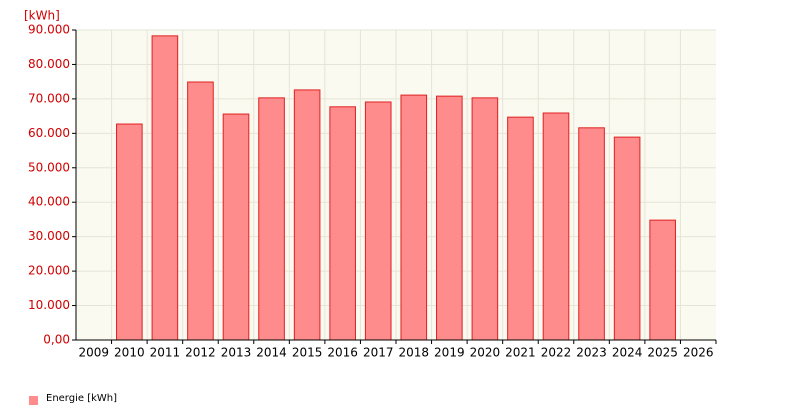 The width and height of the screenshot is (790, 420). What do you see at coordinates (307, 353) in the screenshot?
I see `x-tick-label: 2015` at bounding box center [307, 353].